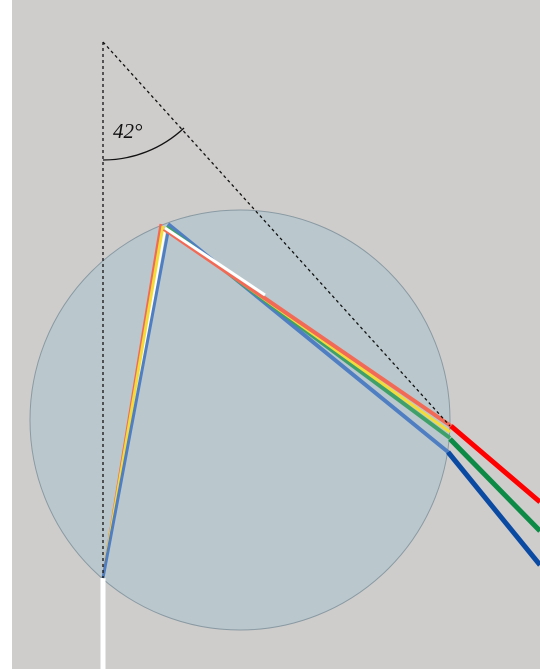  I want to click on green-ray-exit, so click(494, 485).